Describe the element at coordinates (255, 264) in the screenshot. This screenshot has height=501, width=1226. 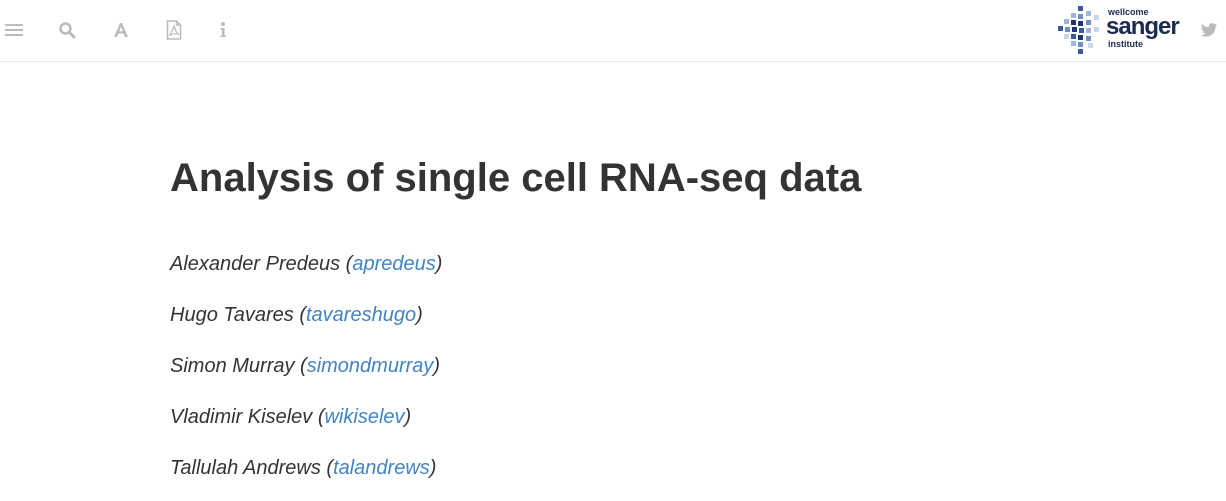
I see `author-name: Alexander Predeus` at that location.